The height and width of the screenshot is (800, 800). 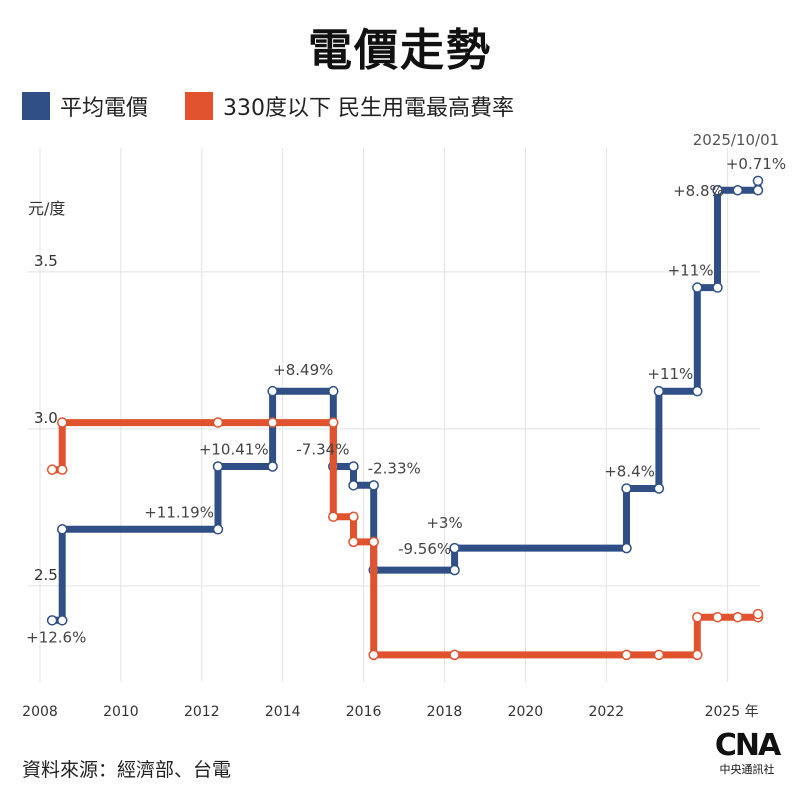 What do you see at coordinates (698, 191) in the screenshot?
I see `change-label: +8.8%` at bounding box center [698, 191].